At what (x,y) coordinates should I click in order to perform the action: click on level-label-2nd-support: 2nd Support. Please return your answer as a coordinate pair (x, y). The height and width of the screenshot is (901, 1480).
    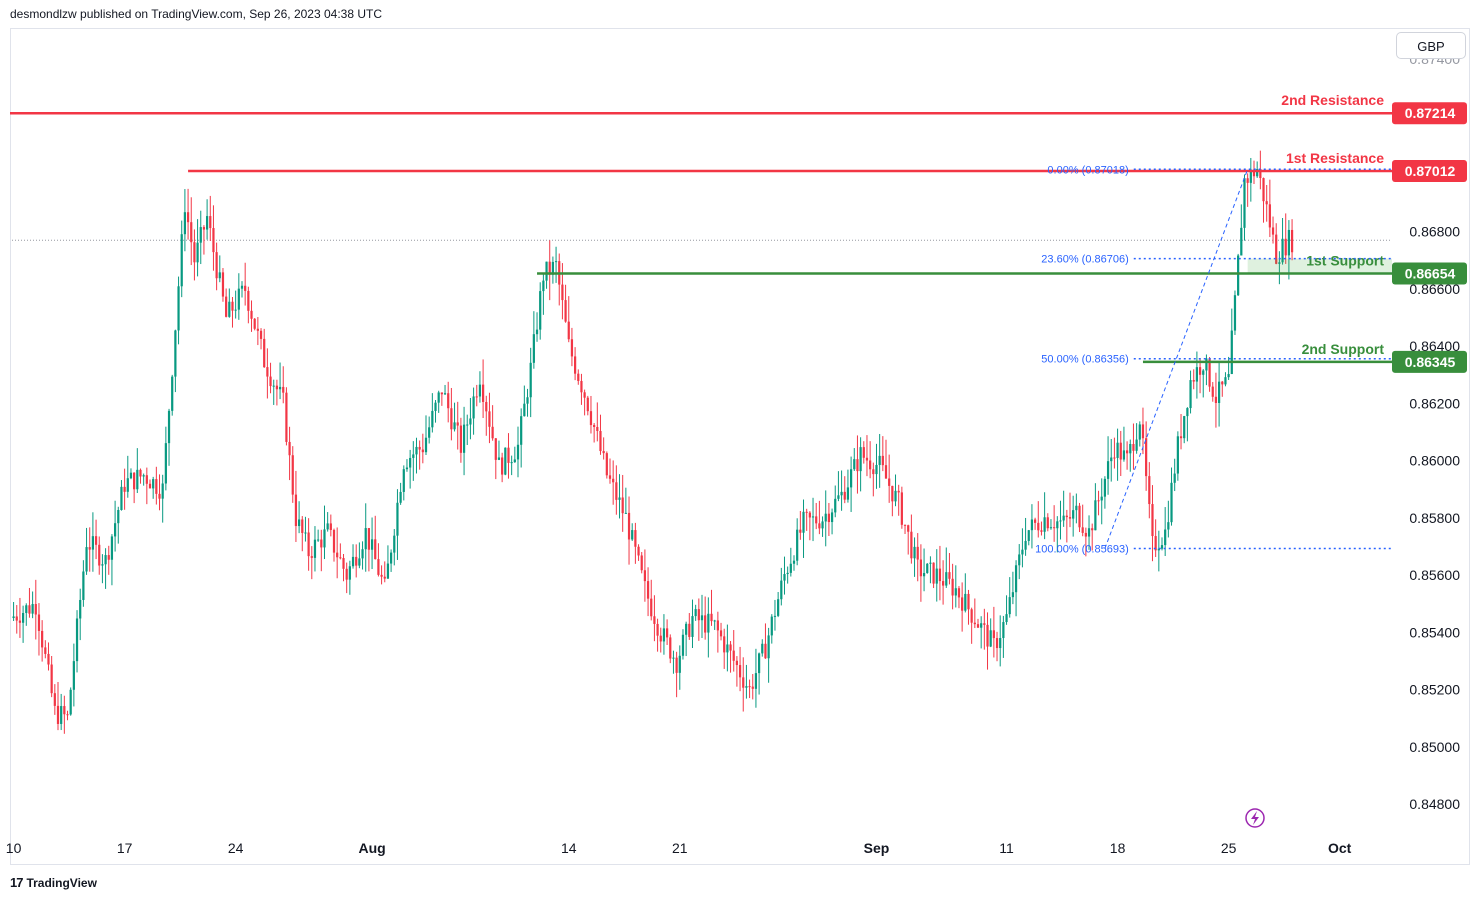
    Looking at the image, I should click on (1343, 349).